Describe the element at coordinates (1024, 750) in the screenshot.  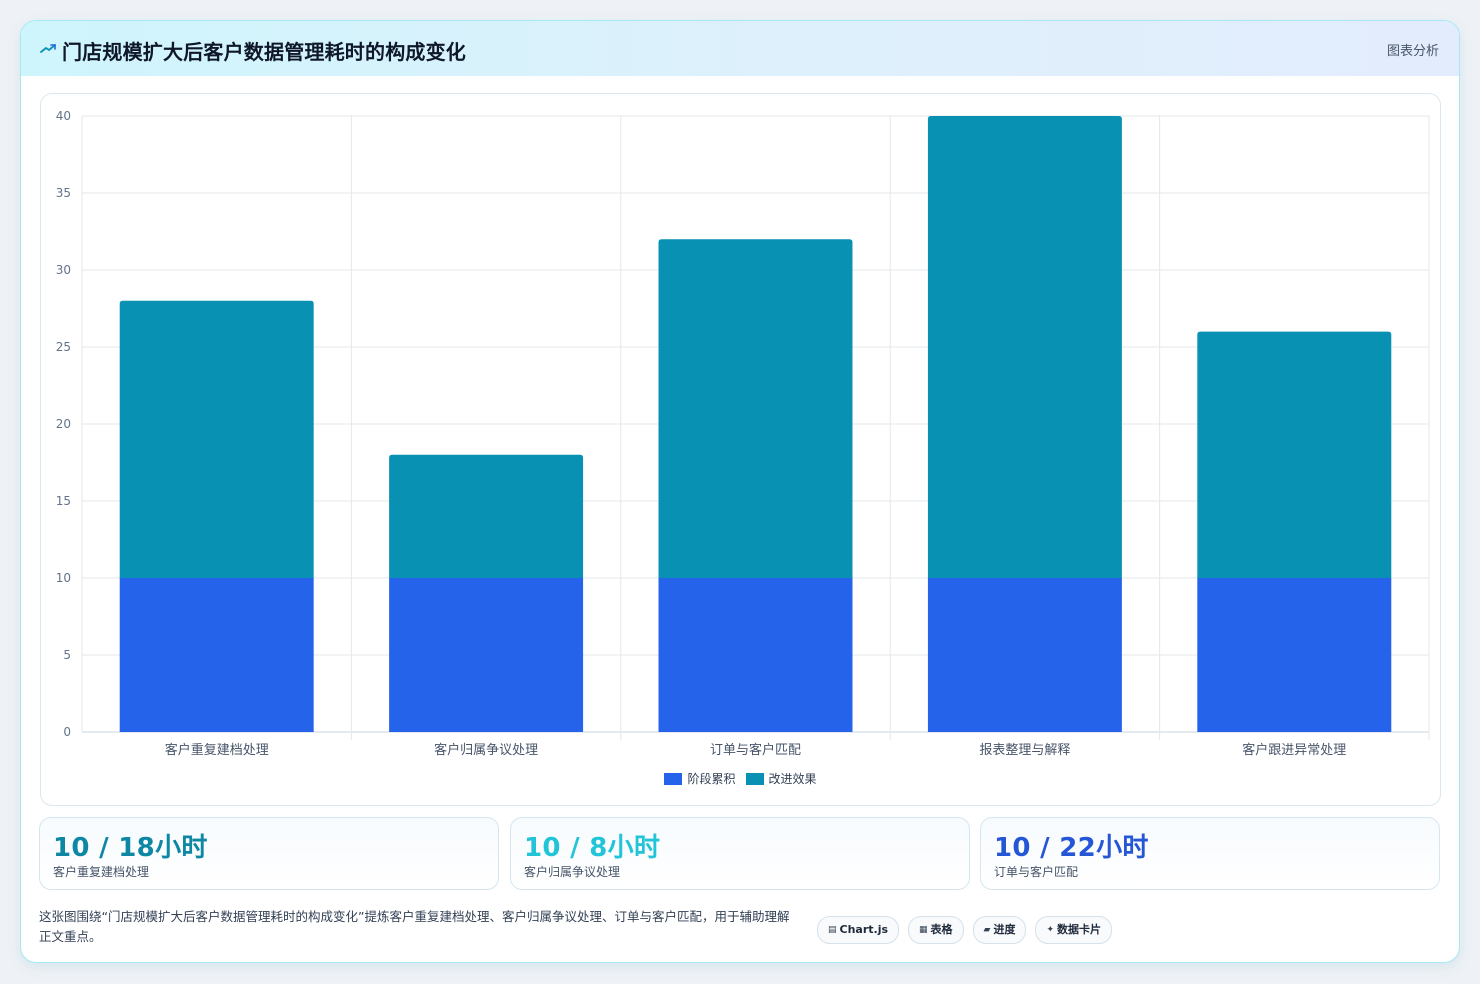
I see `x-tick-label: 报表整理与解释` at that location.